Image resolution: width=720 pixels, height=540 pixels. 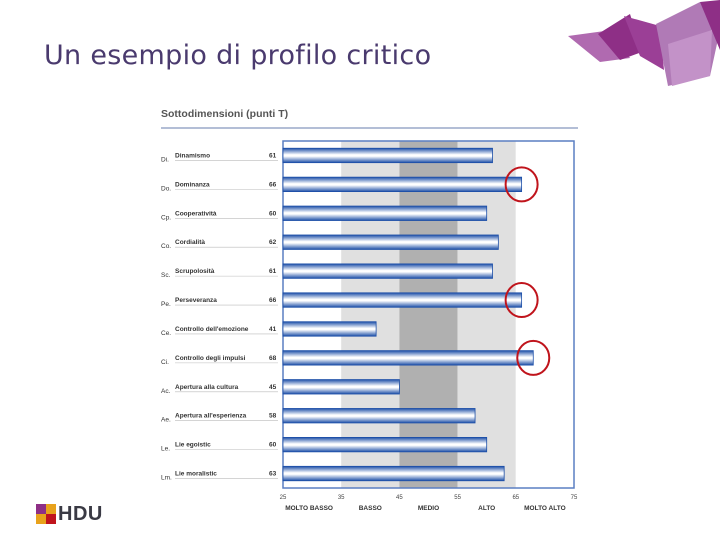 I want to click on category-label: Apertura alla cultura, so click(x=207, y=387).